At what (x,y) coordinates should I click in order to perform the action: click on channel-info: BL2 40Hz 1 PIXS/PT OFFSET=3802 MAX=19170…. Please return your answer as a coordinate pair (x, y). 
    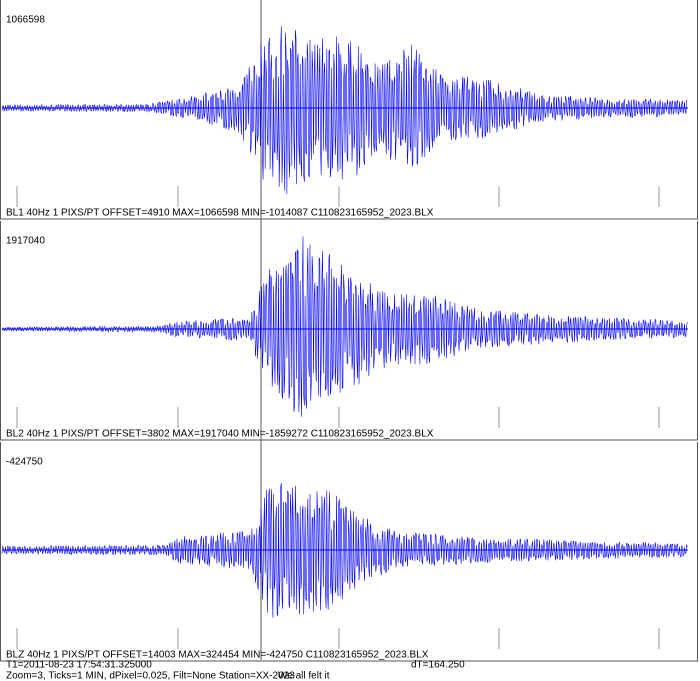
    Looking at the image, I should click on (220, 434).